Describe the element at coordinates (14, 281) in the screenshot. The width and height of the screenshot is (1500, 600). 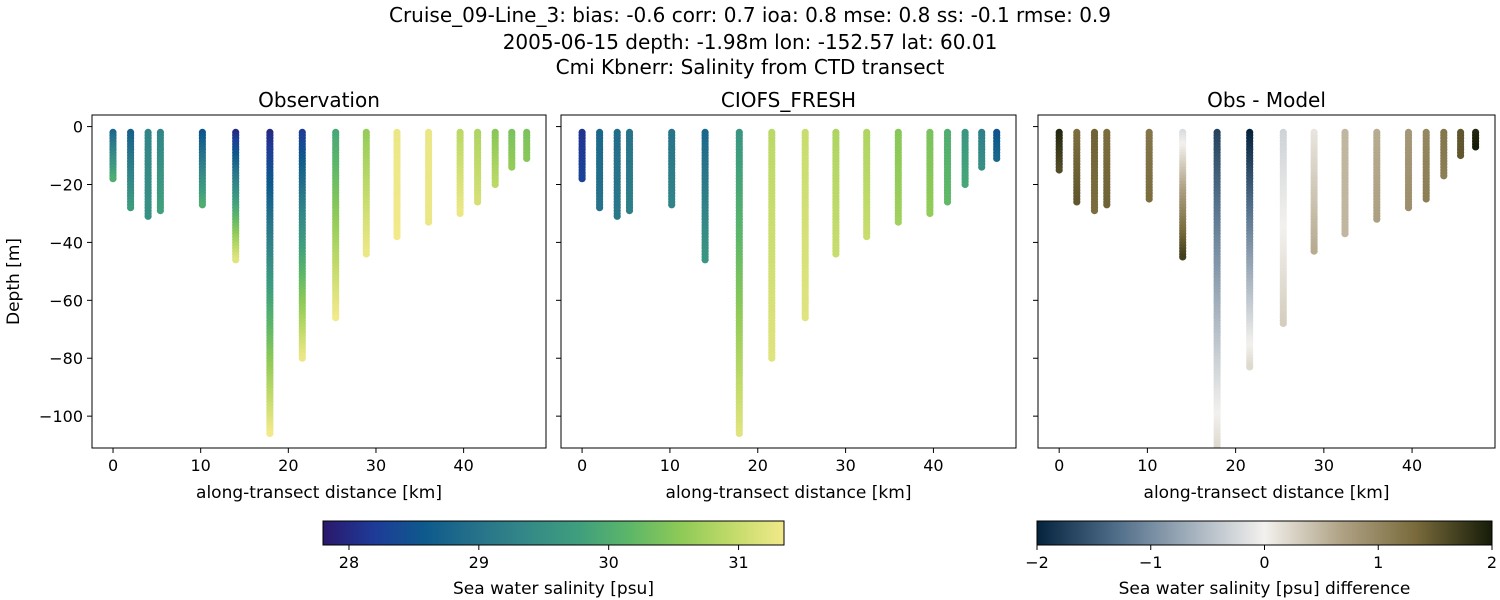
I see `y-axis-label: Depth [m]` at that location.